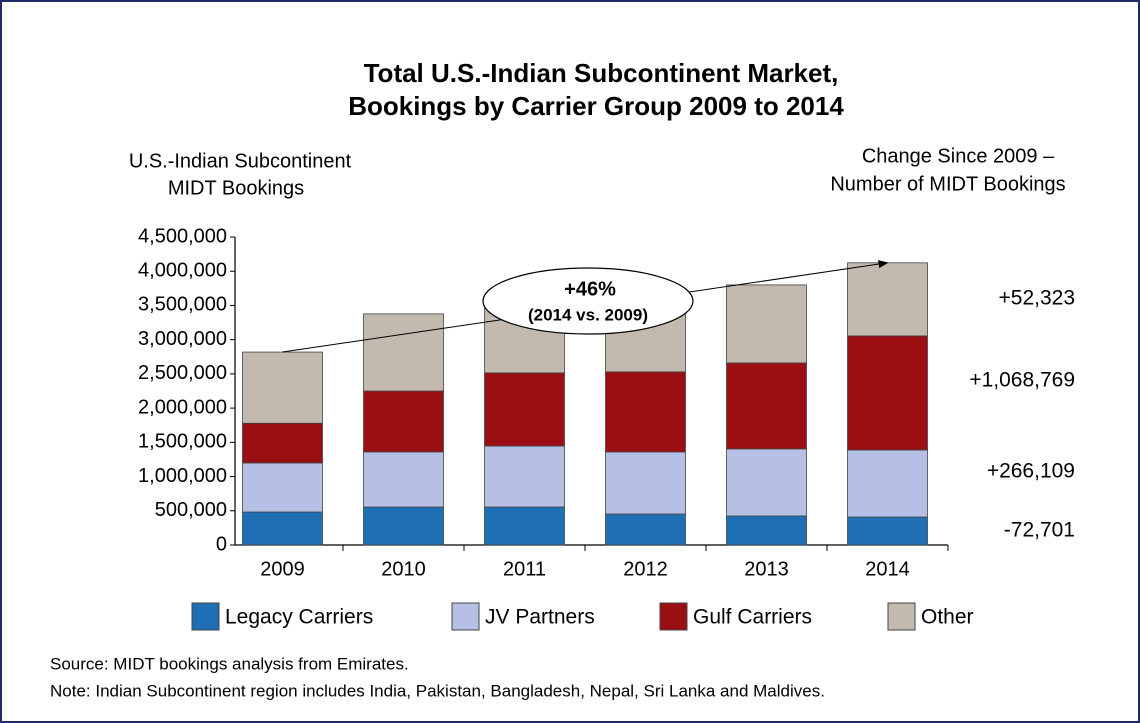 This screenshot has height=723, width=1140. Describe the element at coordinates (282, 569) in the screenshot. I see `x-tick-label: 2009` at that location.